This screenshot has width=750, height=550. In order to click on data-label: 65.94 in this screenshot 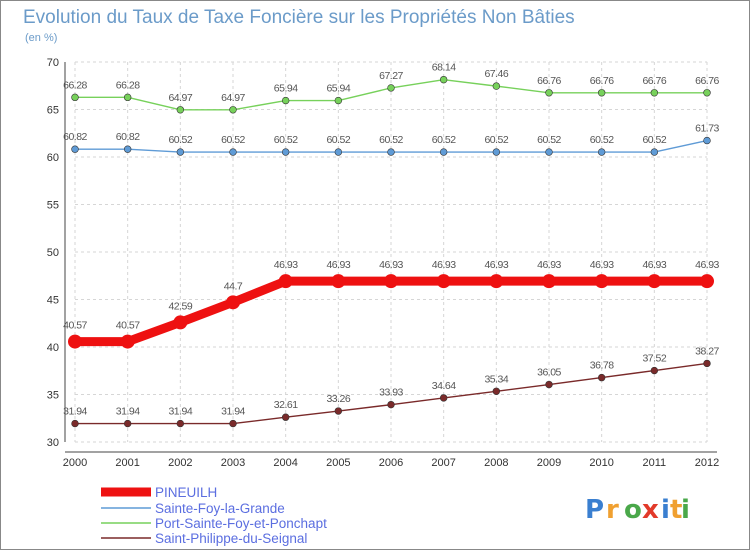, I will do `click(338, 89)`.